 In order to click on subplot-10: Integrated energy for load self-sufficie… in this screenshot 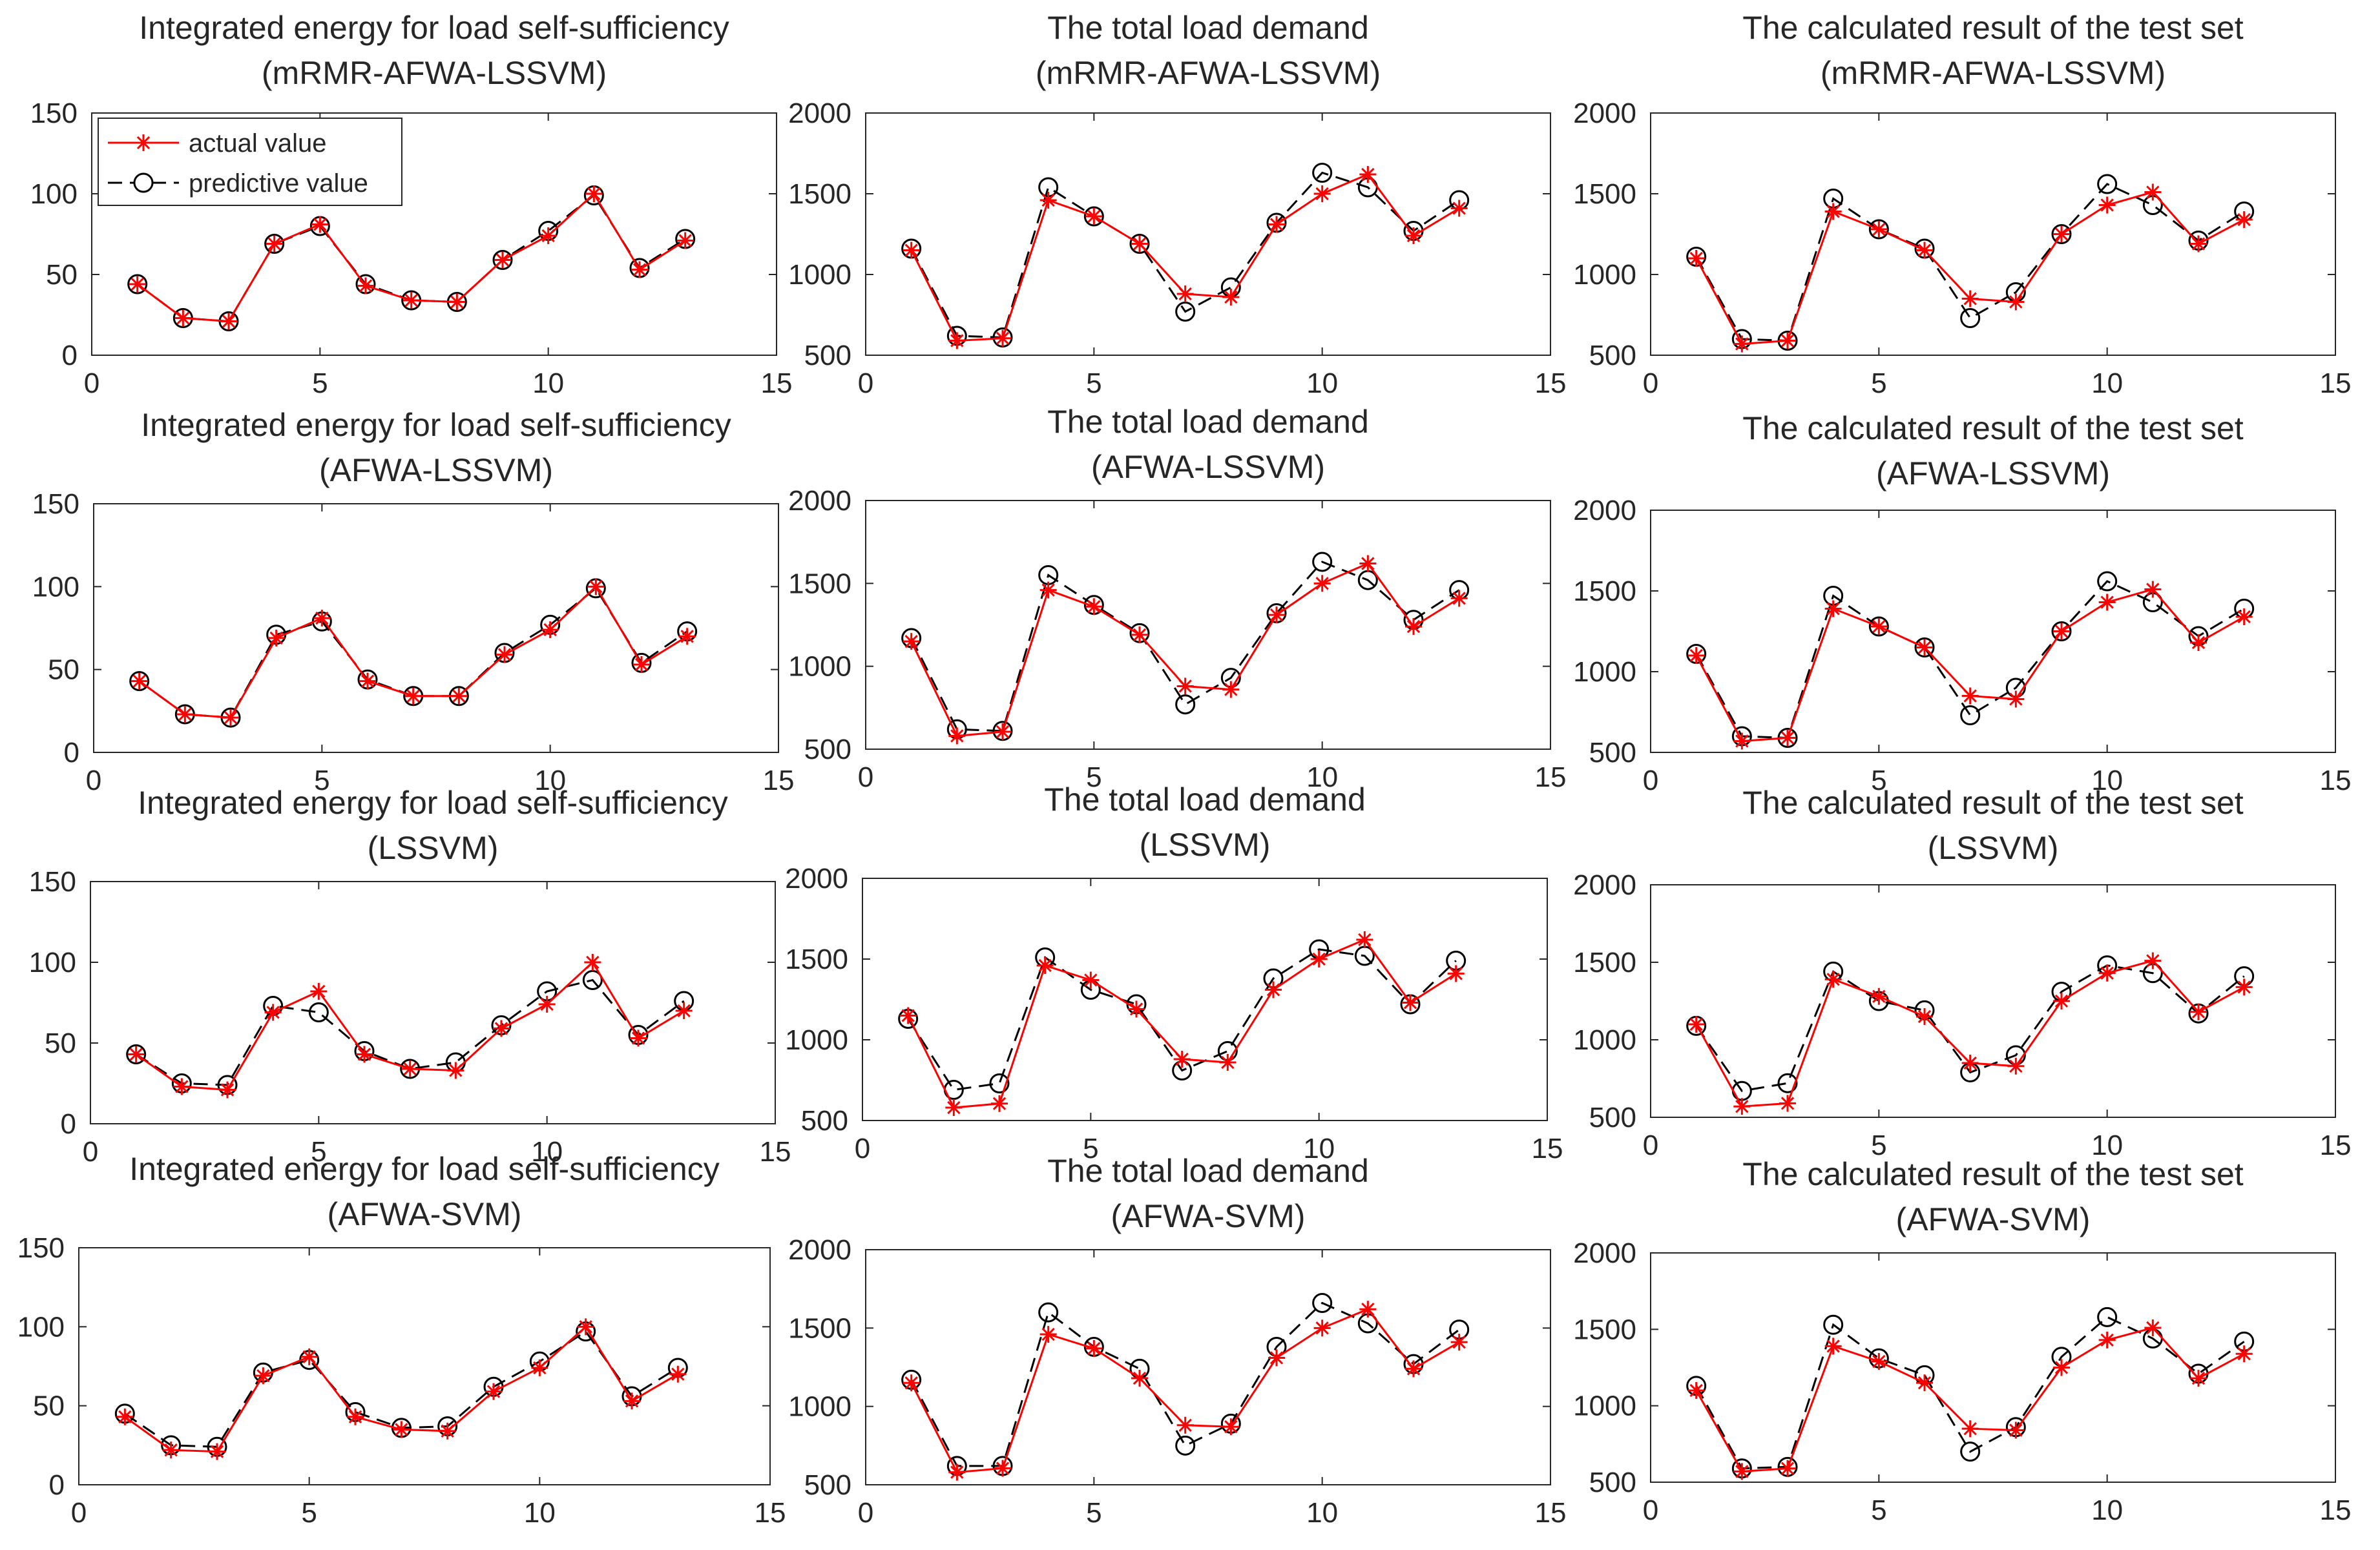, I will do `click(401, 1340)`.